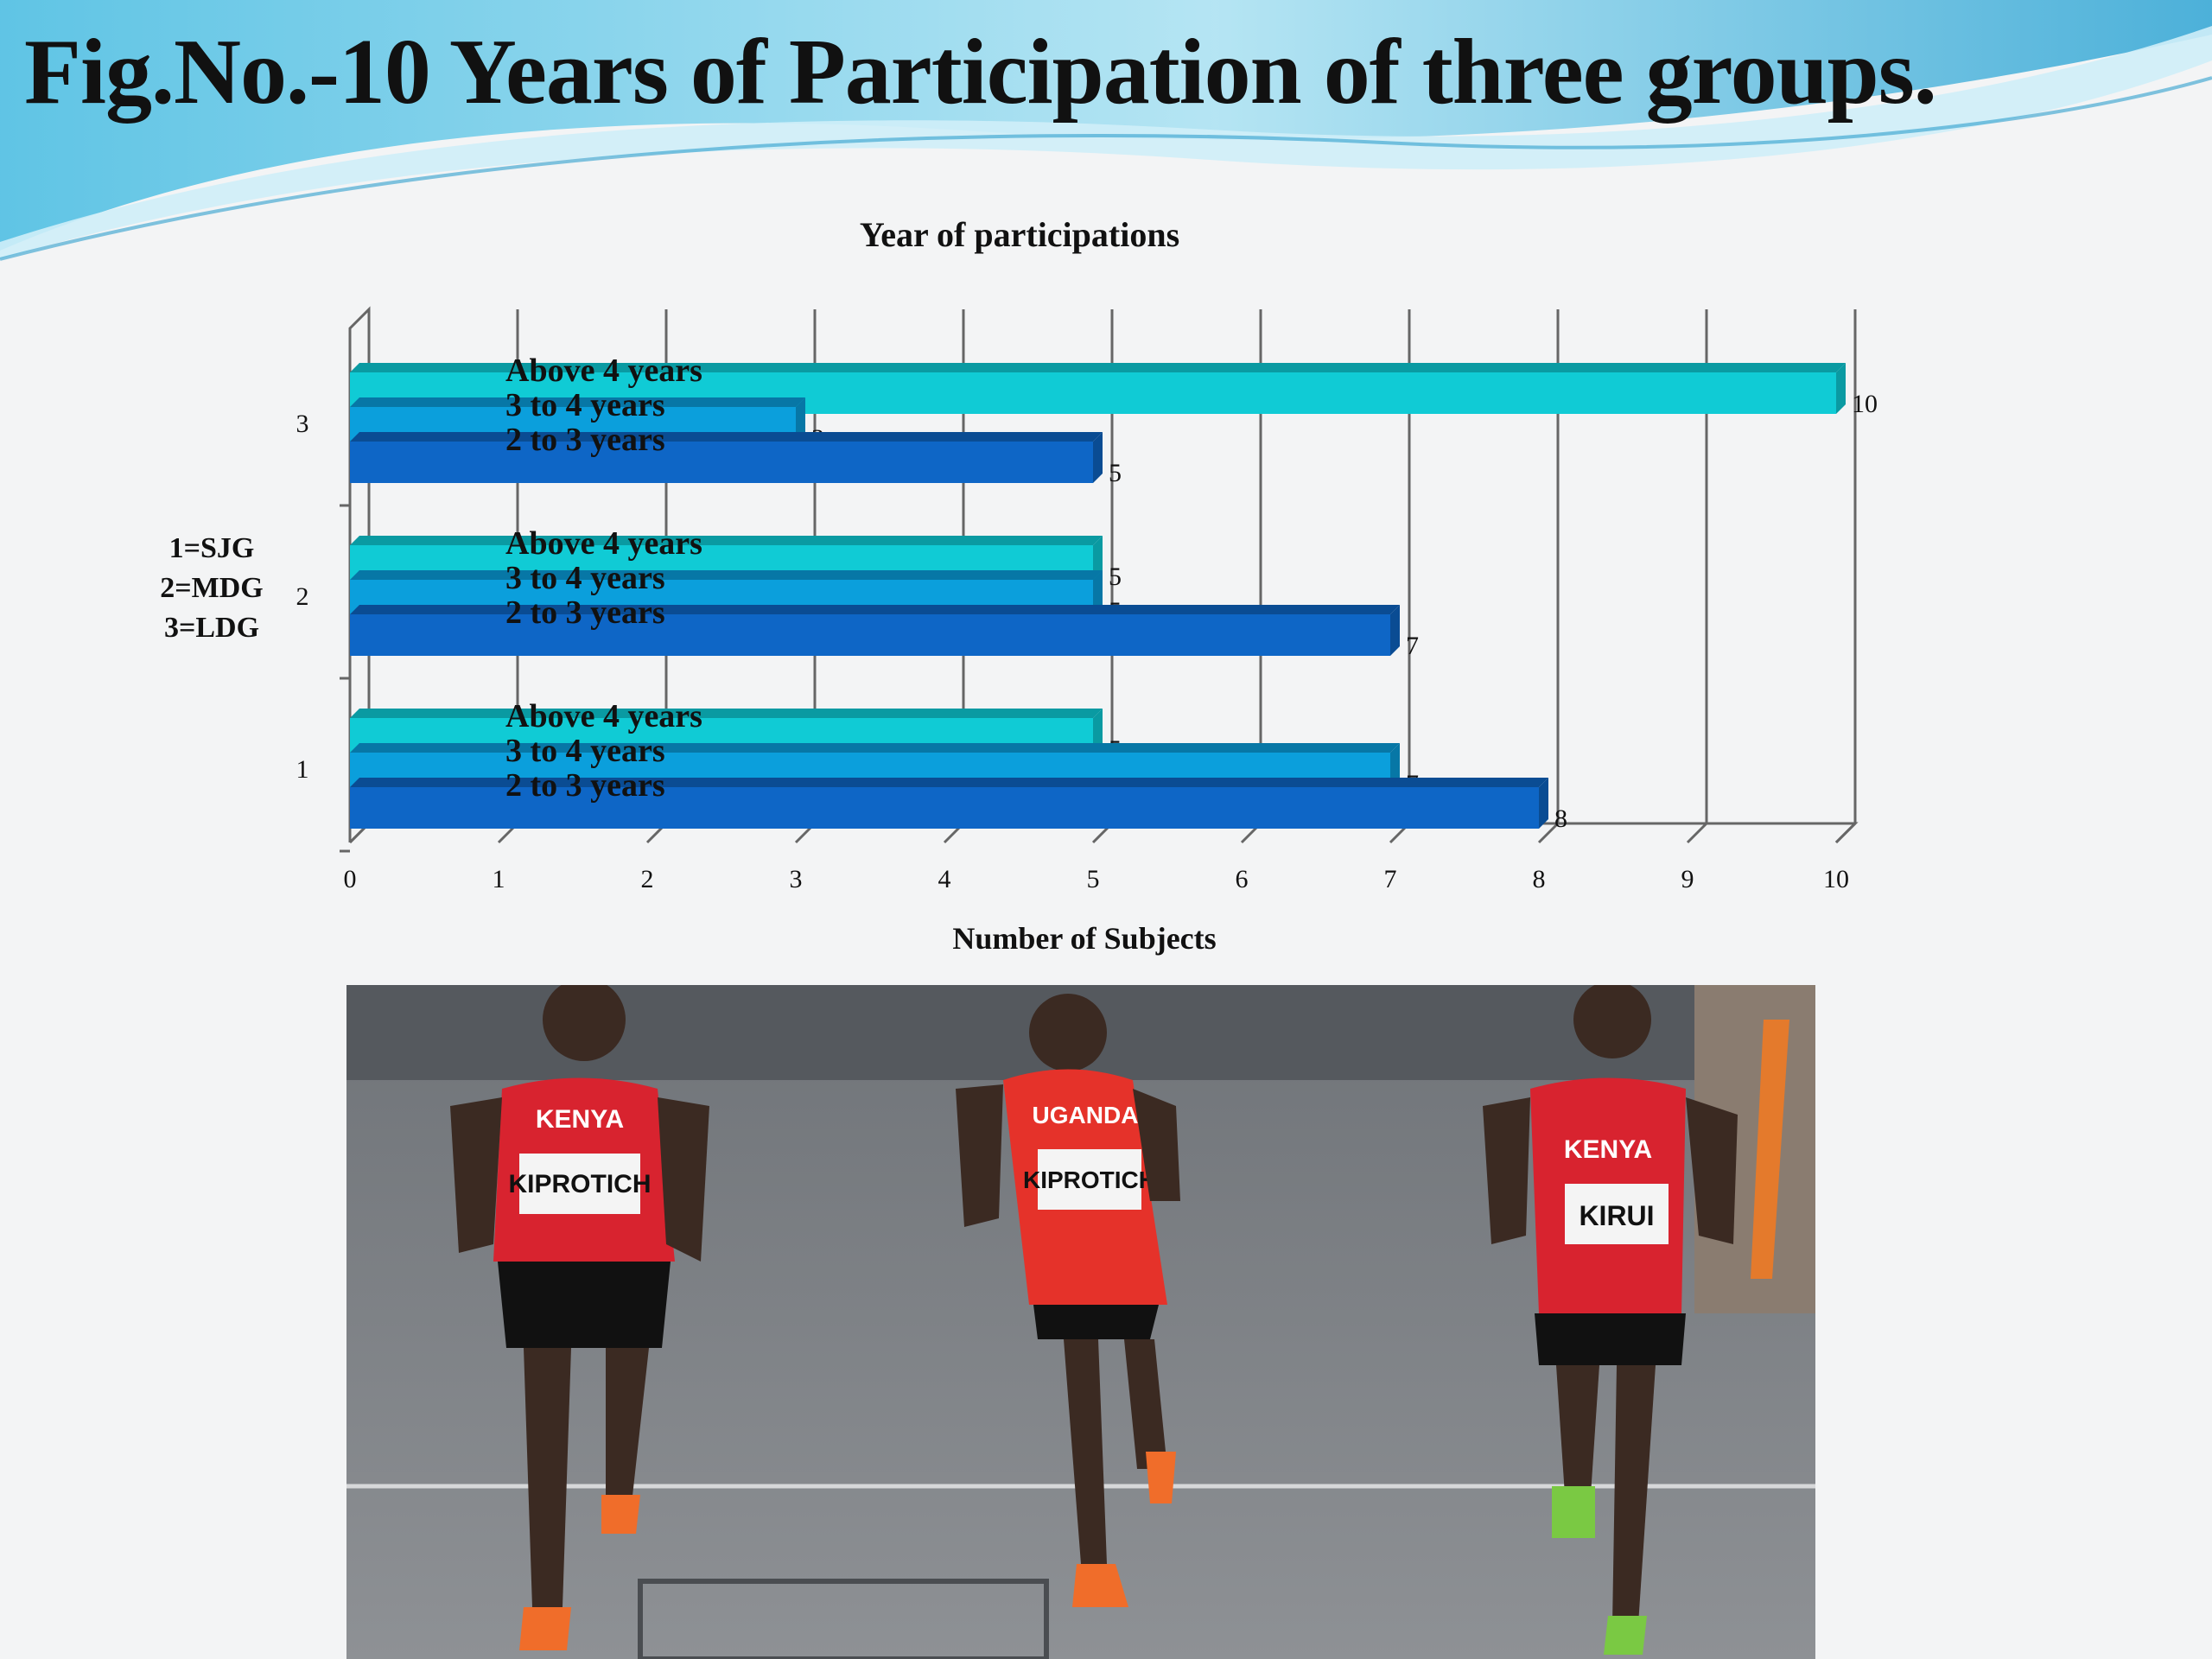 The width and height of the screenshot is (2212, 1659). Describe the element at coordinates (579, 1317) in the screenshot. I see `runner-1: KIPROTICH KENYA` at that location.